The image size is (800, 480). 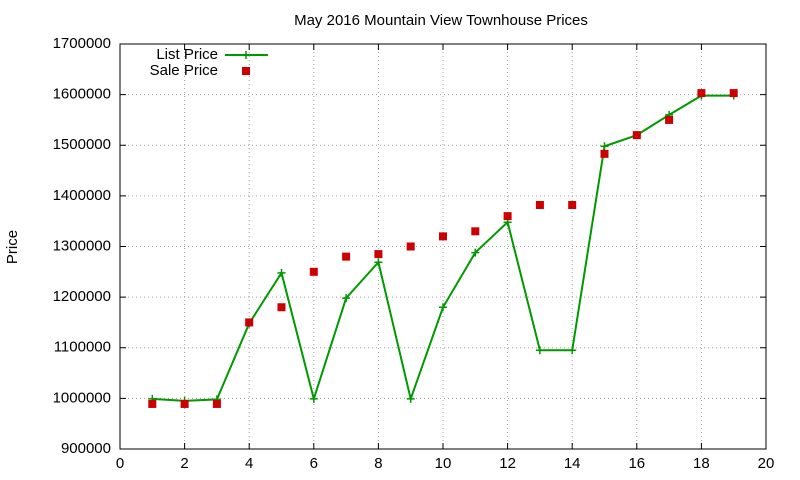 I want to click on y-tick-label: 1100000, so click(x=82, y=347).